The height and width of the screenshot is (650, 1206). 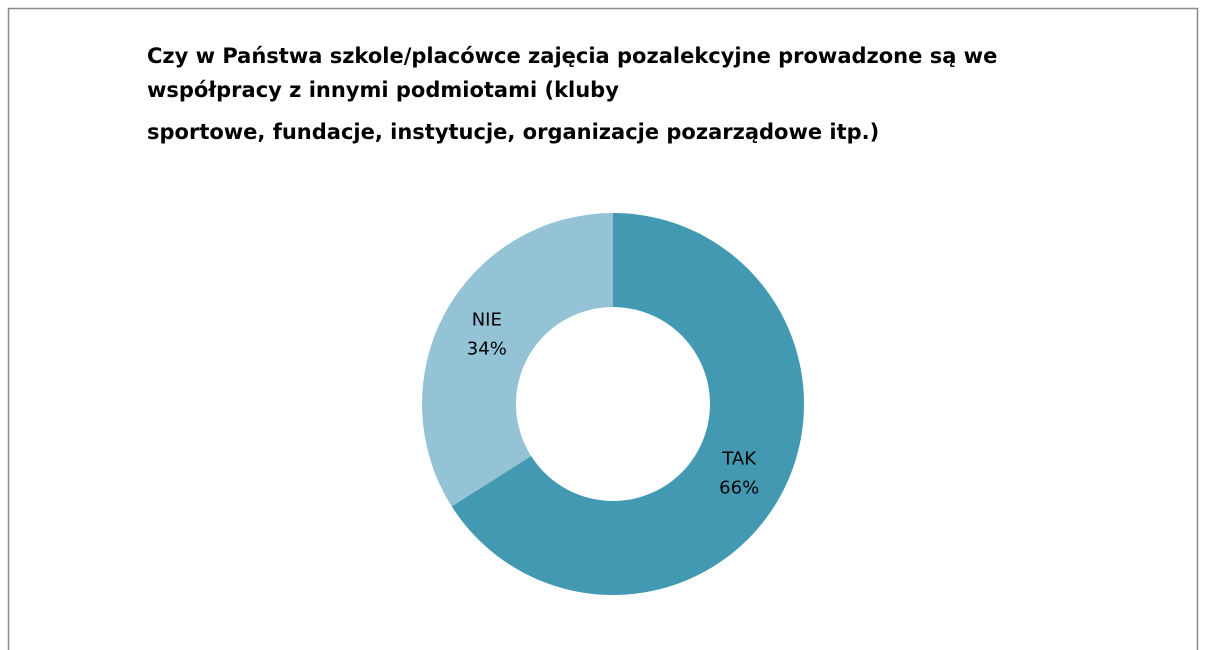 I want to click on data-label-name: NIE, so click(x=487, y=320).